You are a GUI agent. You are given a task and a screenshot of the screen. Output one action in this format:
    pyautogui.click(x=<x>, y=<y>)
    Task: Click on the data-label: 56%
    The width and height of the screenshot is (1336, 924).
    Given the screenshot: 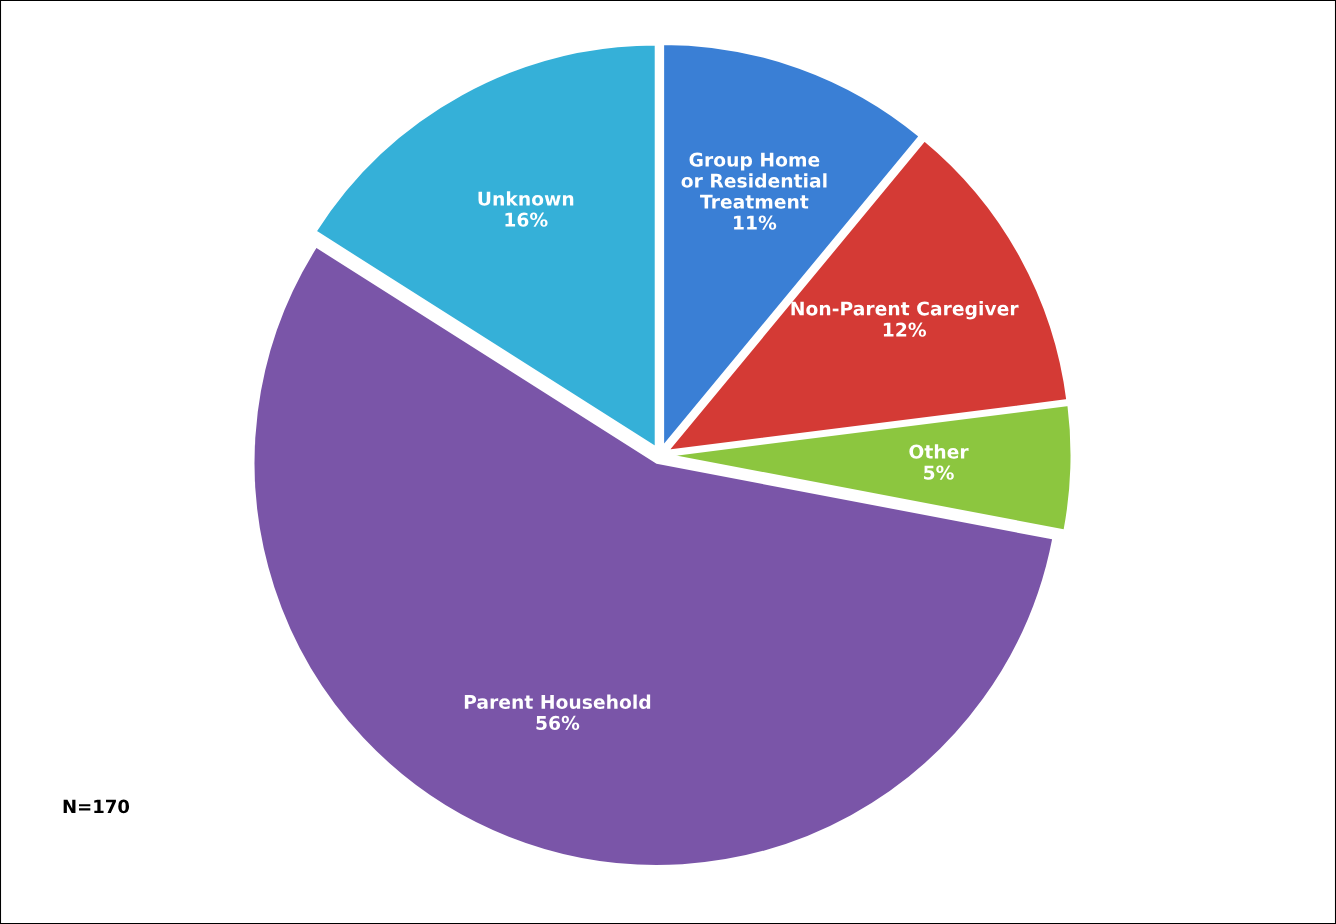 What is the action you would take?
    pyautogui.click(x=558, y=723)
    